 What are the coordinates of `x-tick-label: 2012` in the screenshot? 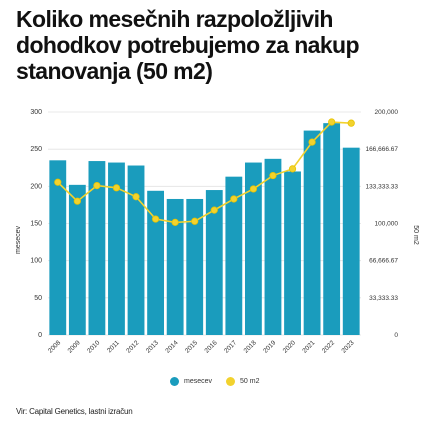 It's located at (132, 346).